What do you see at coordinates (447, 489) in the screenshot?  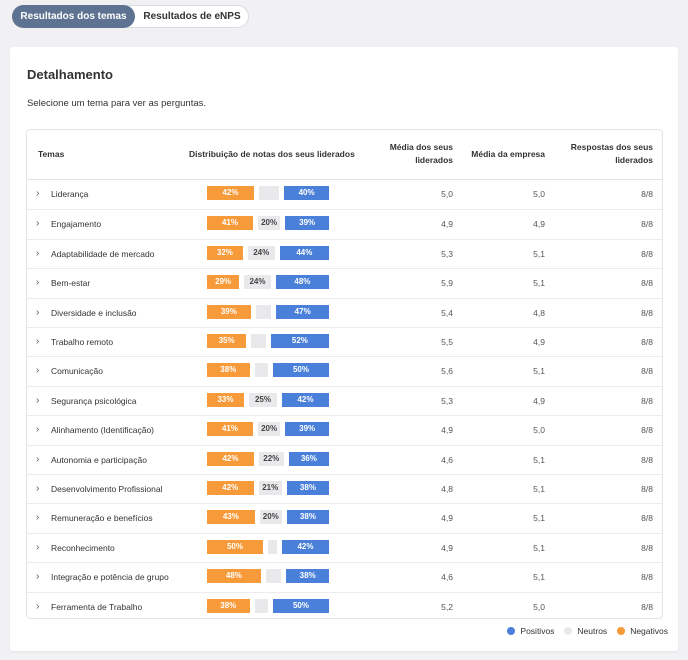 I see `avg-team-value: 4,8` at bounding box center [447, 489].